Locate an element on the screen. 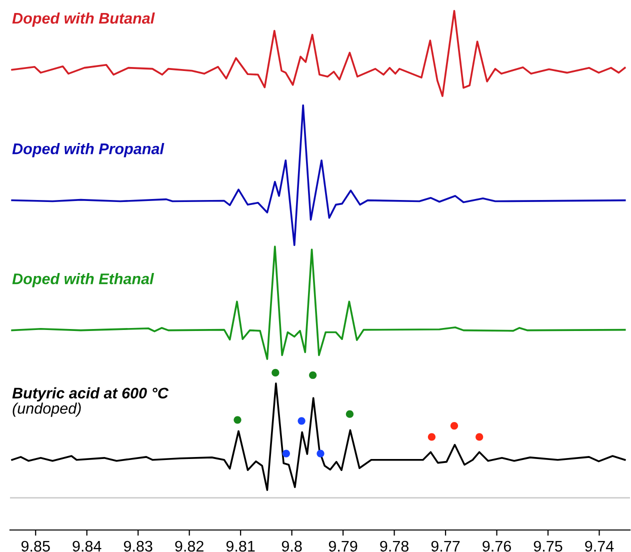 This screenshot has height=552, width=631. x-tick-label: 9.81 is located at coordinates (240, 546).